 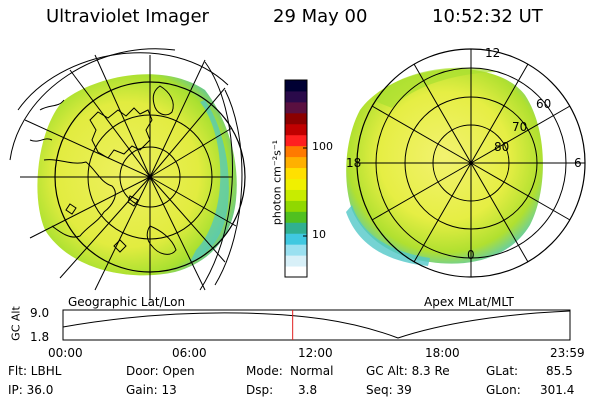 What do you see at coordinates (493, 53) in the screenshot?
I see `mlt-label-12: 12` at bounding box center [493, 53].